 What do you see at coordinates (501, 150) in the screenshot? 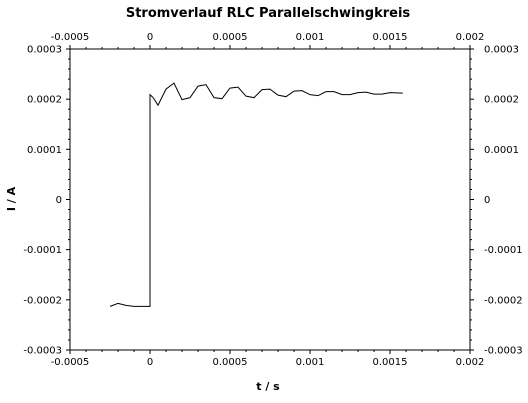
I see `y-tick-label-right: 0.0001` at bounding box center [501, 150].